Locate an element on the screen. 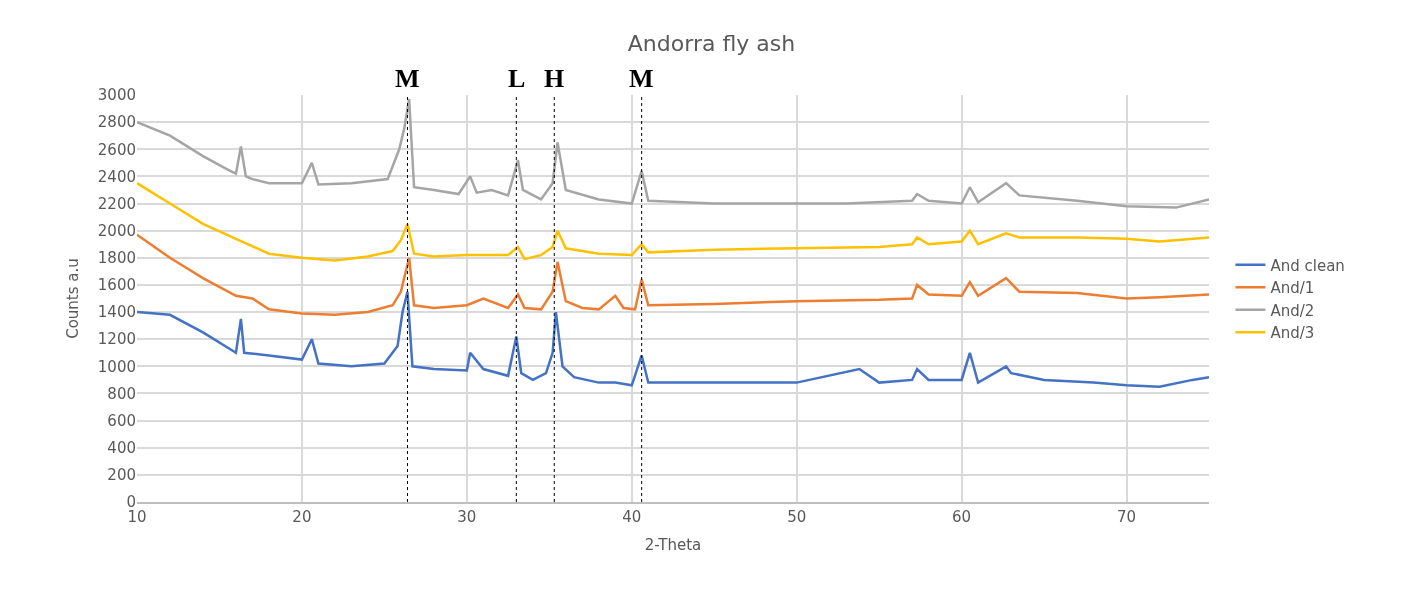  y-tick-label: 1200 is located at coordinates (116, 339).